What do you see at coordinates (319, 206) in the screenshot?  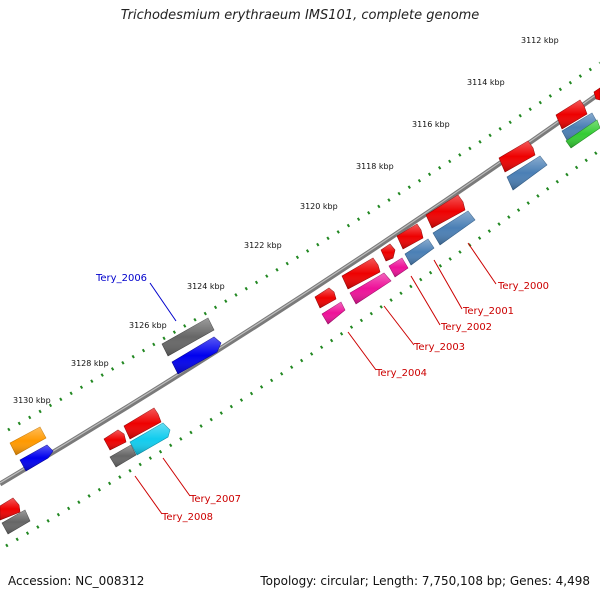 I see `ruler-label: 3120 kbp` at bounding box center [319, 206].